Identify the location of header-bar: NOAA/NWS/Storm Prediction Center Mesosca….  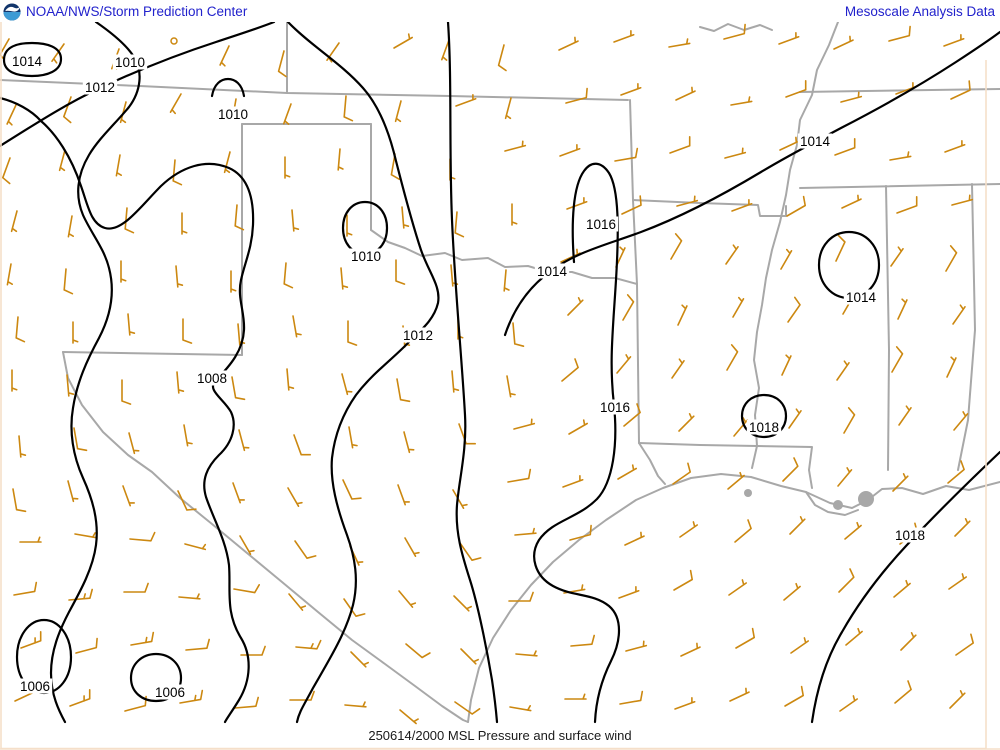
(500, 11).